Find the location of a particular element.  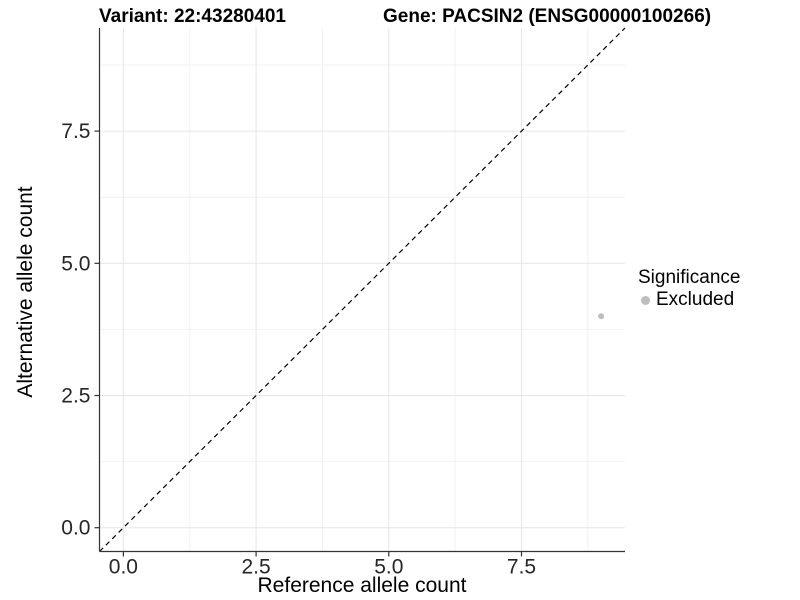

legend-title: Significance is located at coordinates (689, 277).